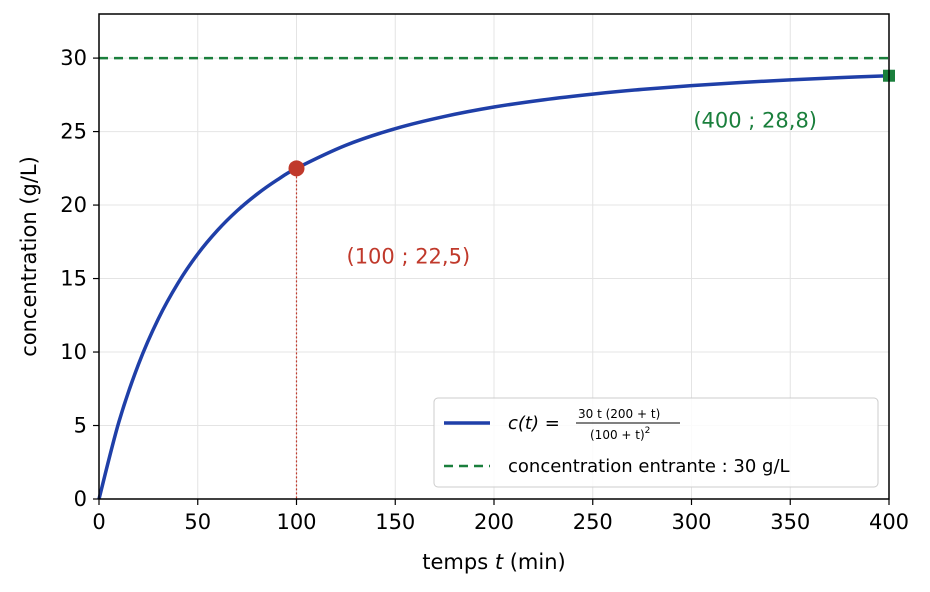  I want to click on legend-curve-lhs: c(t) =, so click(534, 423).